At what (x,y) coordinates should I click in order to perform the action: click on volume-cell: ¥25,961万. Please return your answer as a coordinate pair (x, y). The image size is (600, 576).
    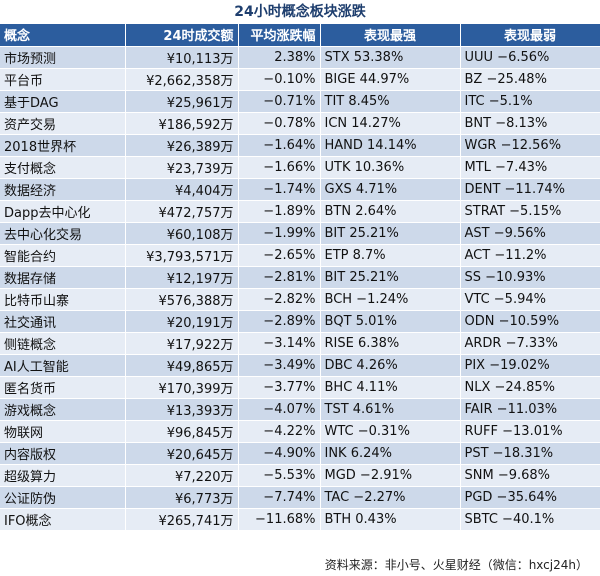
    Looking at the image, I should click on (182, 101).